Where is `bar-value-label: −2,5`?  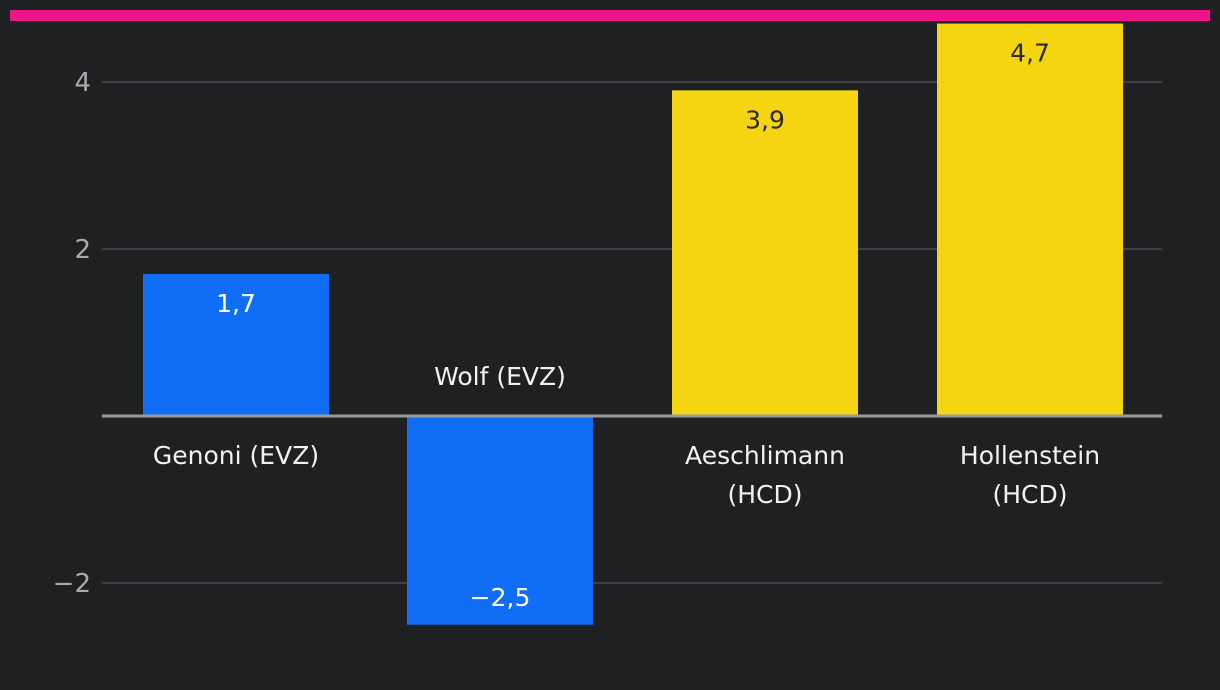 bar-value-label: −2,5 is located at coordinates (500, 597).